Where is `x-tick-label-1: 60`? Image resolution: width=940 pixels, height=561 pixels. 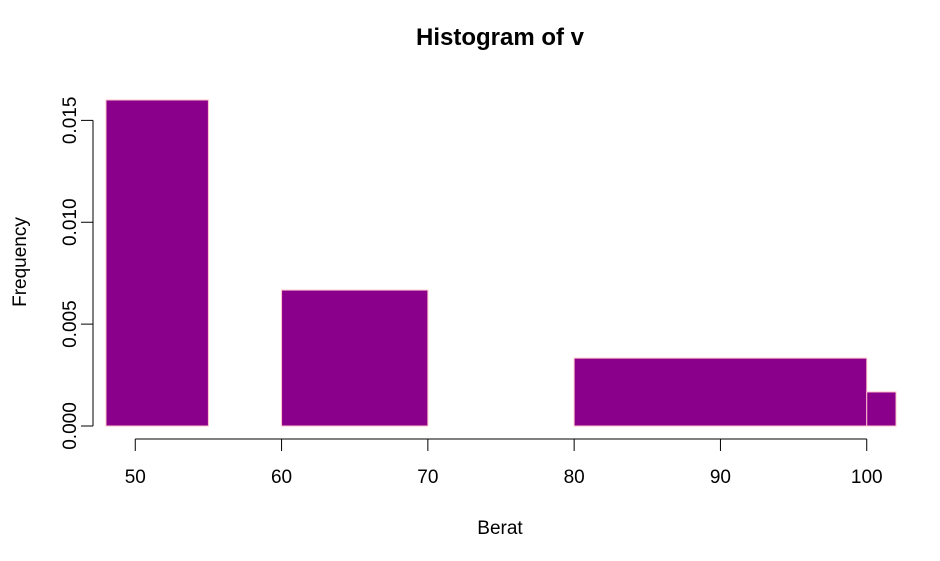 x-tick-label-1: 60 is located at coordinates (281, 477).